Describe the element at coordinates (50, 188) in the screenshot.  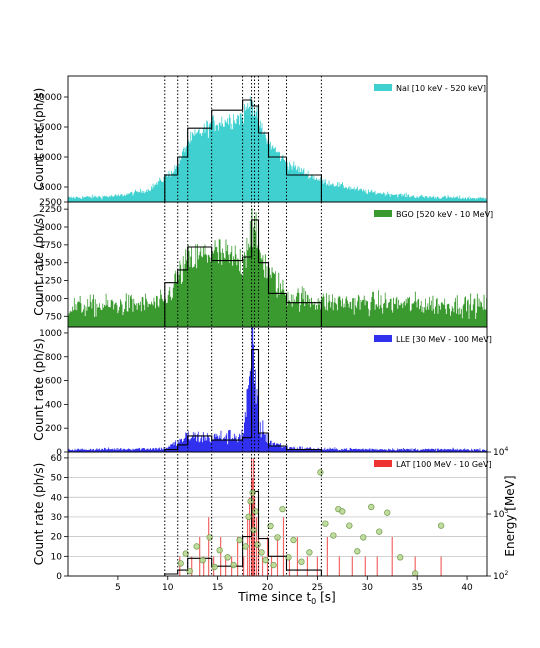
I see `nai-y-tick-label: 5000` at that location.